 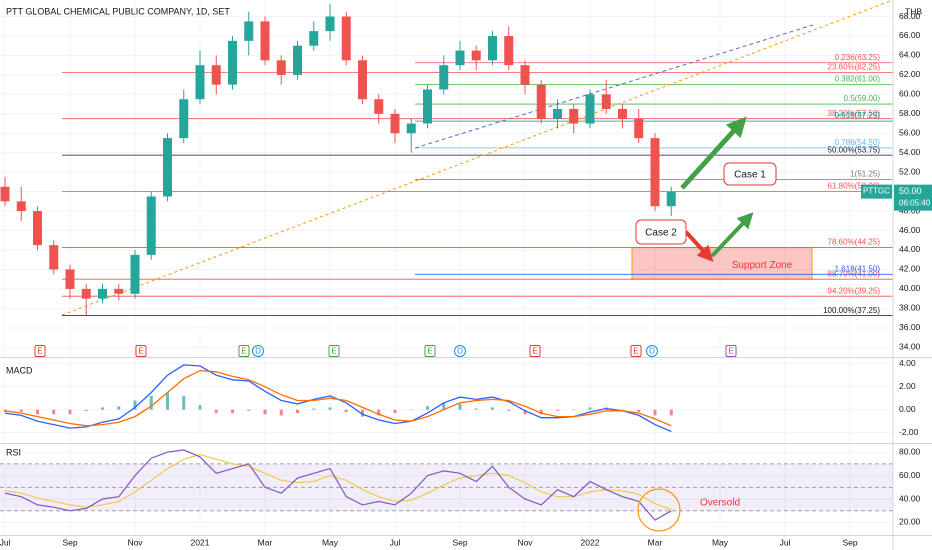 I want to click on fib-label: 1.618(41.50), so click(x=858, y=268).